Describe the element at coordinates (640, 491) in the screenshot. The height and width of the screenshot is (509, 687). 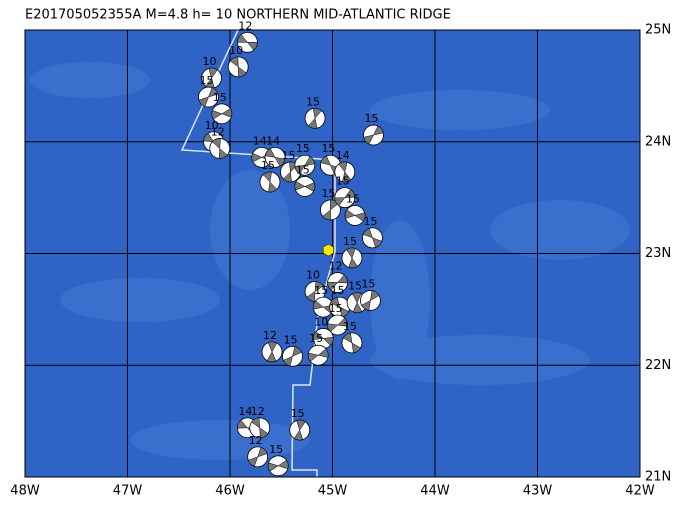
I see `lon-label: 42W` at that location.